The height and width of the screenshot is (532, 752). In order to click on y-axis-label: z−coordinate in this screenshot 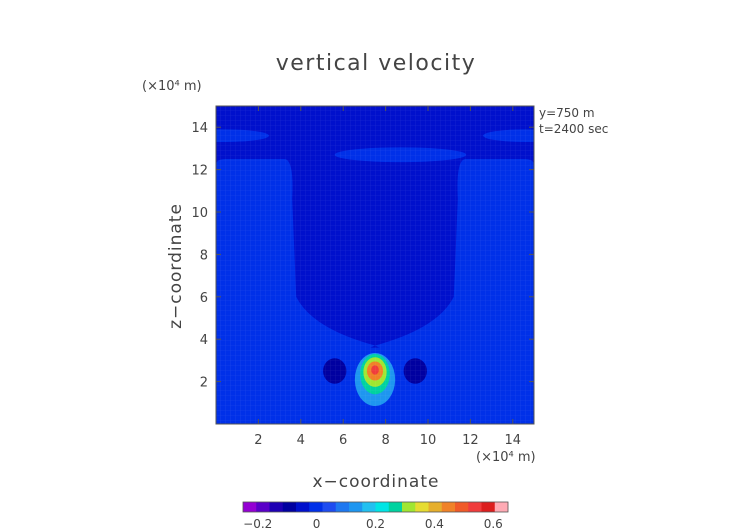, I will do `click(176, 266)`.